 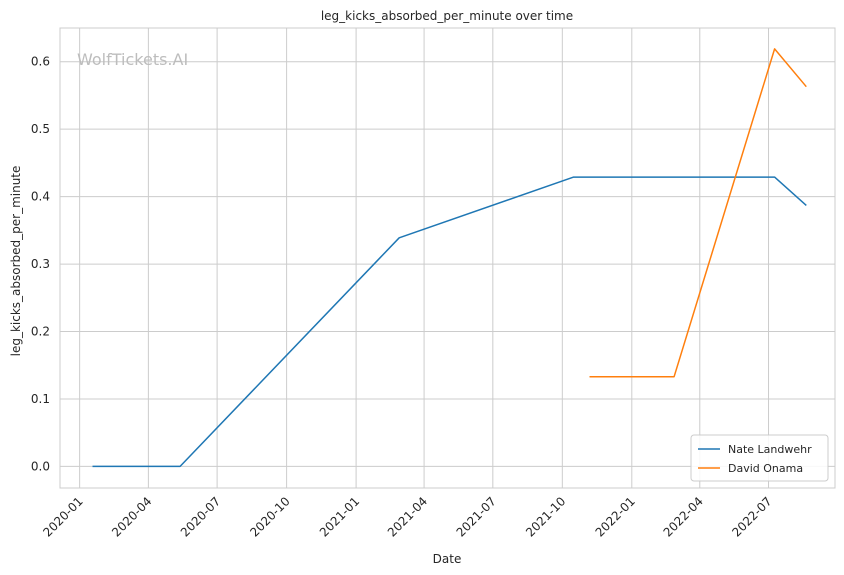 I want to click on legend-label: David Onama, so click(x=765, y=468).